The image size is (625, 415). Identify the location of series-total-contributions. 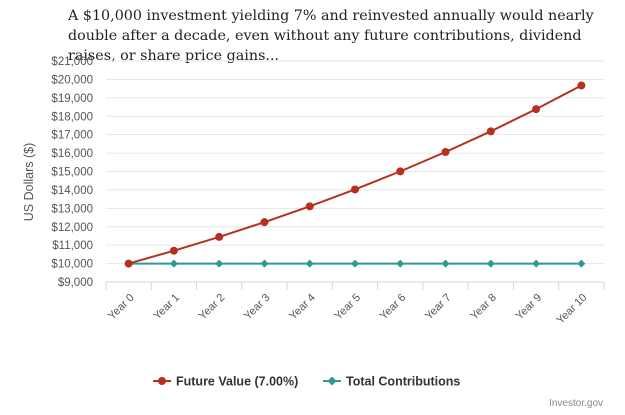
(355, 263).